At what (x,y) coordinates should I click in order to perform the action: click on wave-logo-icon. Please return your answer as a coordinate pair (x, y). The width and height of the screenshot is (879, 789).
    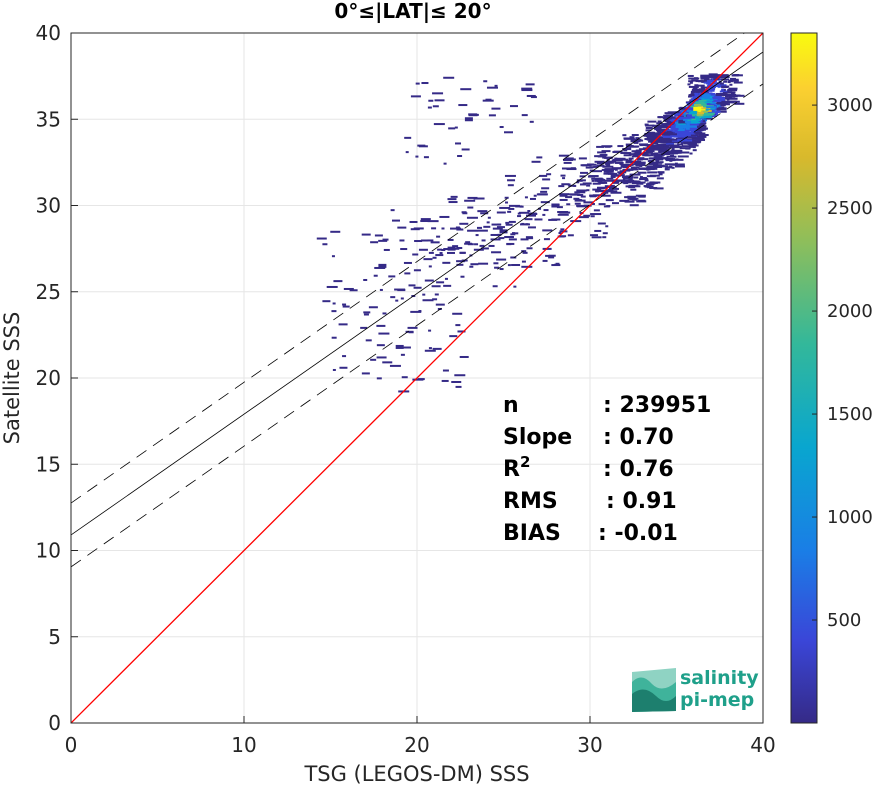
    Looking at the image, I should click on (654, 690).